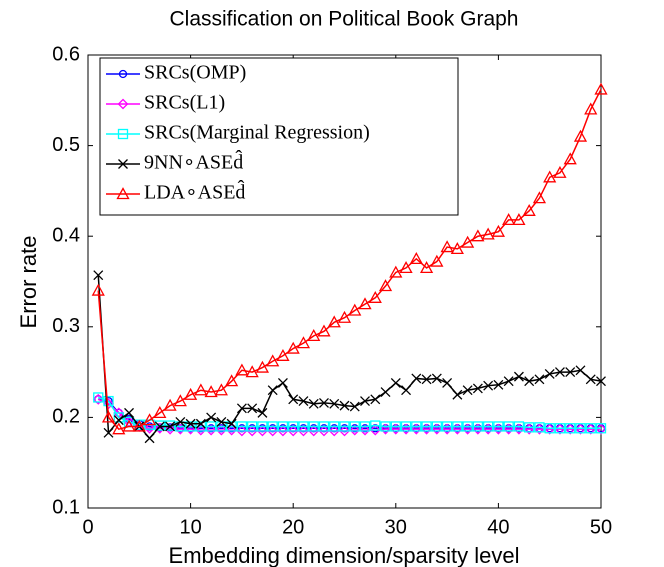 The height and width of the screenshot is (567, 664). I want to click on legend-label: SRCs(Marginal Regression), so click(257, 133).